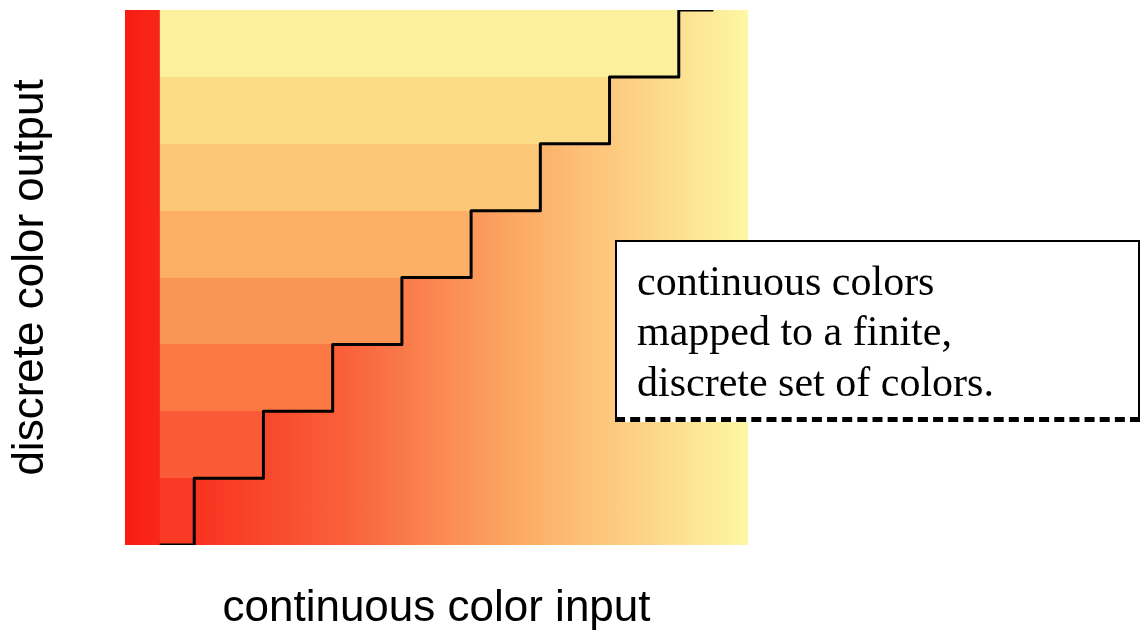 The height and width of the screenshot is (639, 1143). What do you see at coordinates (436, 605) in the screenshot?
I see `x-axis-title: continuous color input` at bounding box center [436, 605].